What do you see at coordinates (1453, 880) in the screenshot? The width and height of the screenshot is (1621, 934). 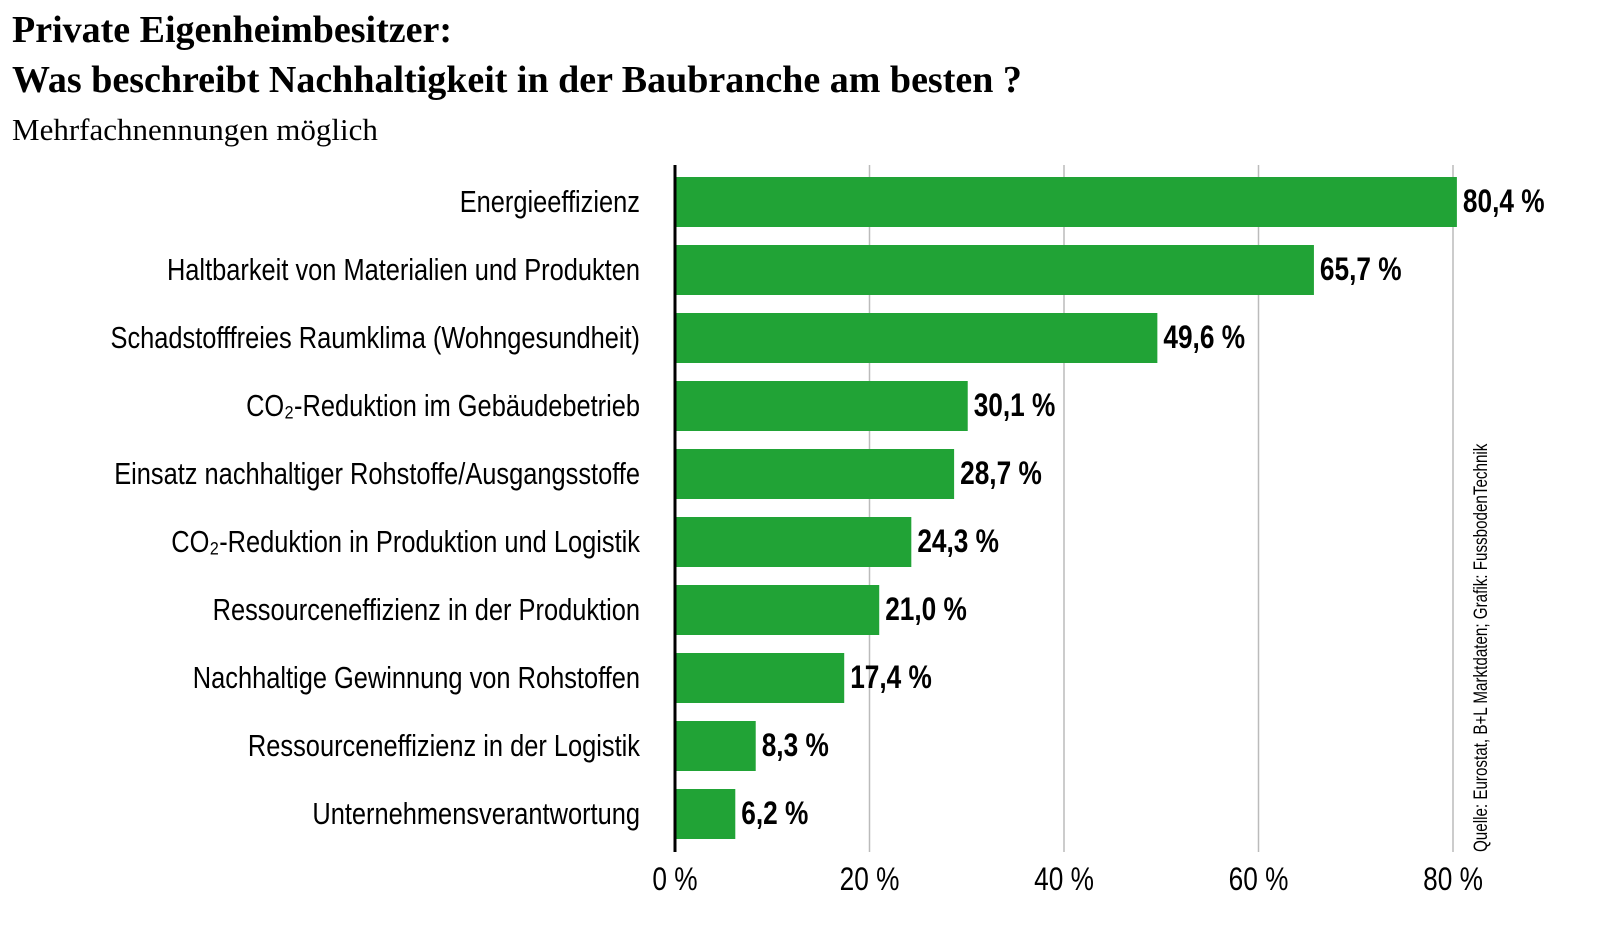 I see `x-tick-label: 80 %` at bounding box center [1453, 880].